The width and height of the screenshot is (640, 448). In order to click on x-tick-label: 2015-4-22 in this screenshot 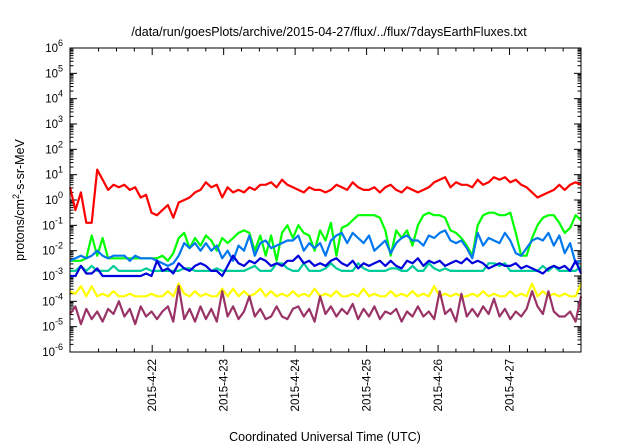, I will do `click(153, 385)`.